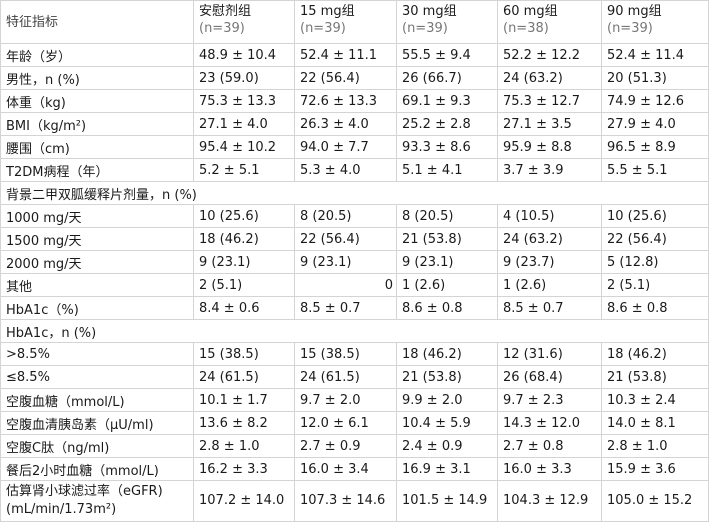  I want to click on row-label: 年龄（岁）, so click(97, 55).